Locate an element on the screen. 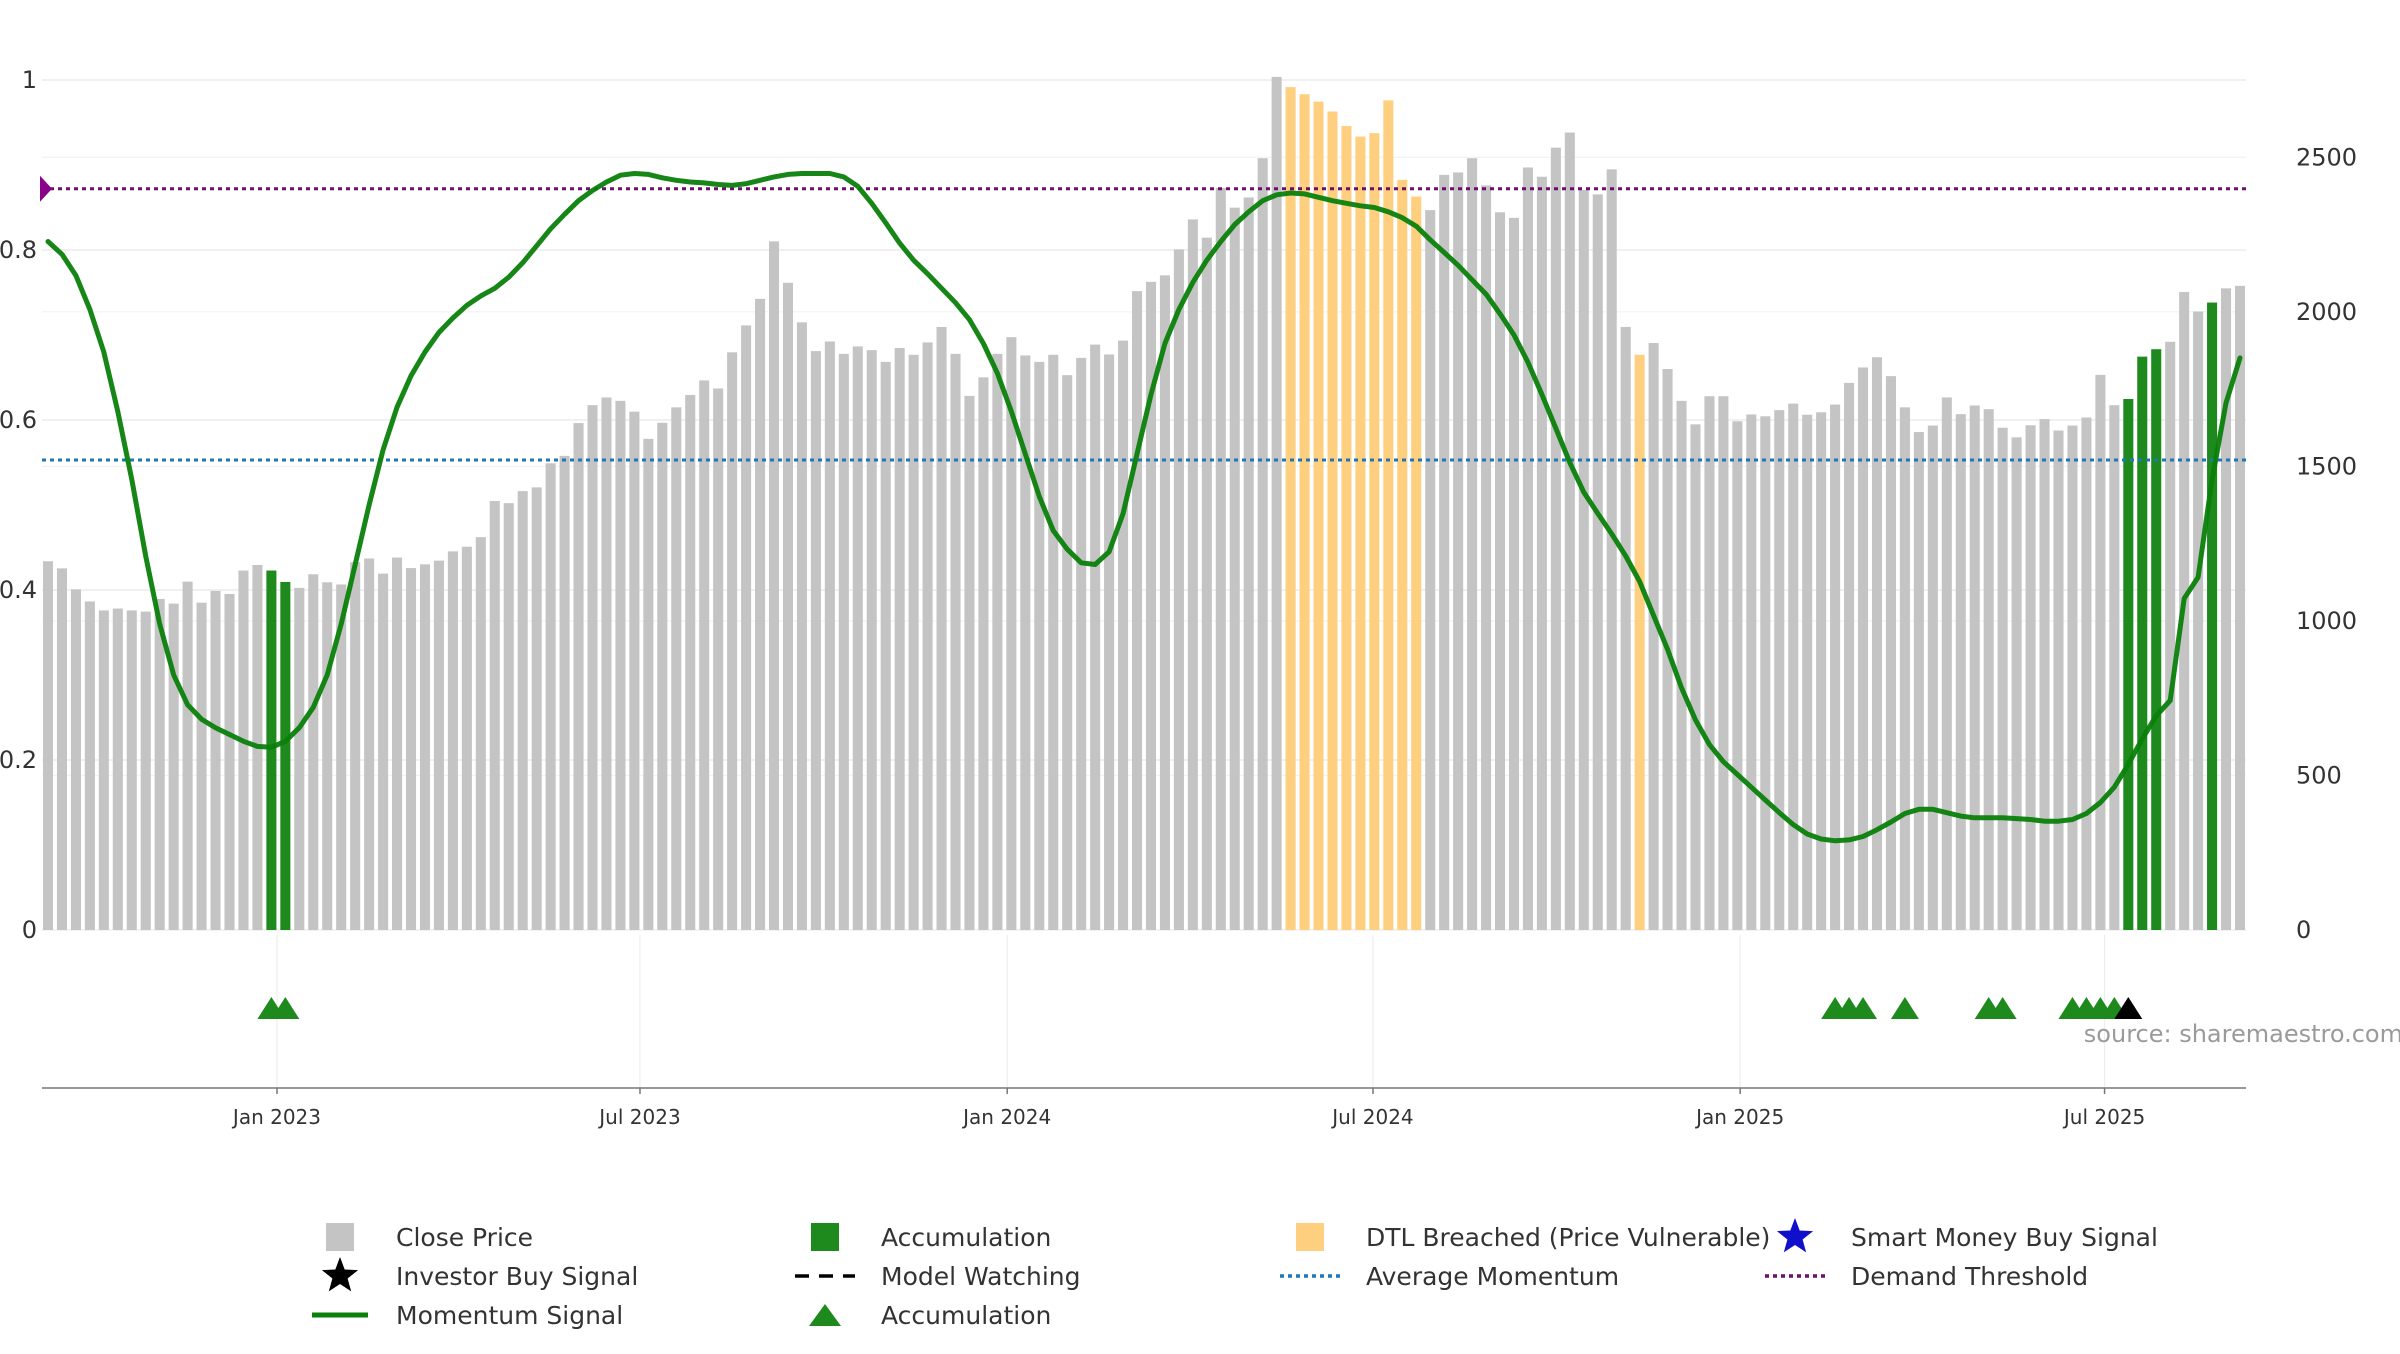  legend-label: Smart Money Buy Signal is located at coordinates (2004, 1237).